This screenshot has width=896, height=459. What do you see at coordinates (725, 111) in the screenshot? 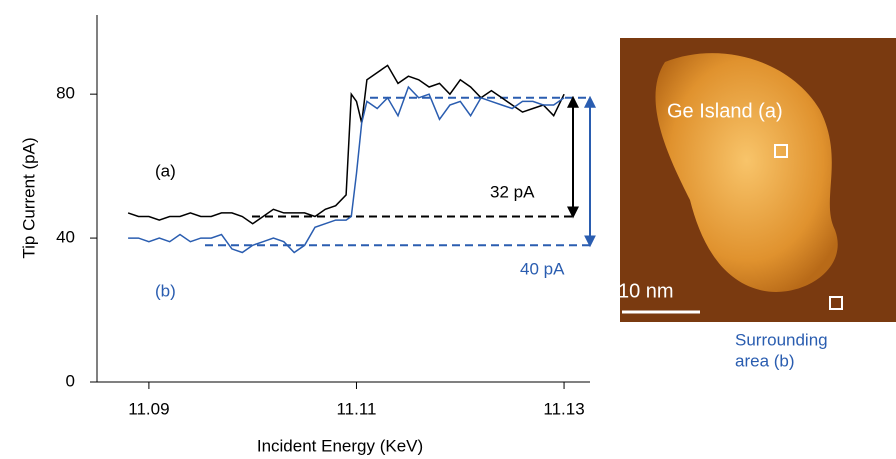
I see `island-label: Ge Island (a)` at bounding box center [725, 111].